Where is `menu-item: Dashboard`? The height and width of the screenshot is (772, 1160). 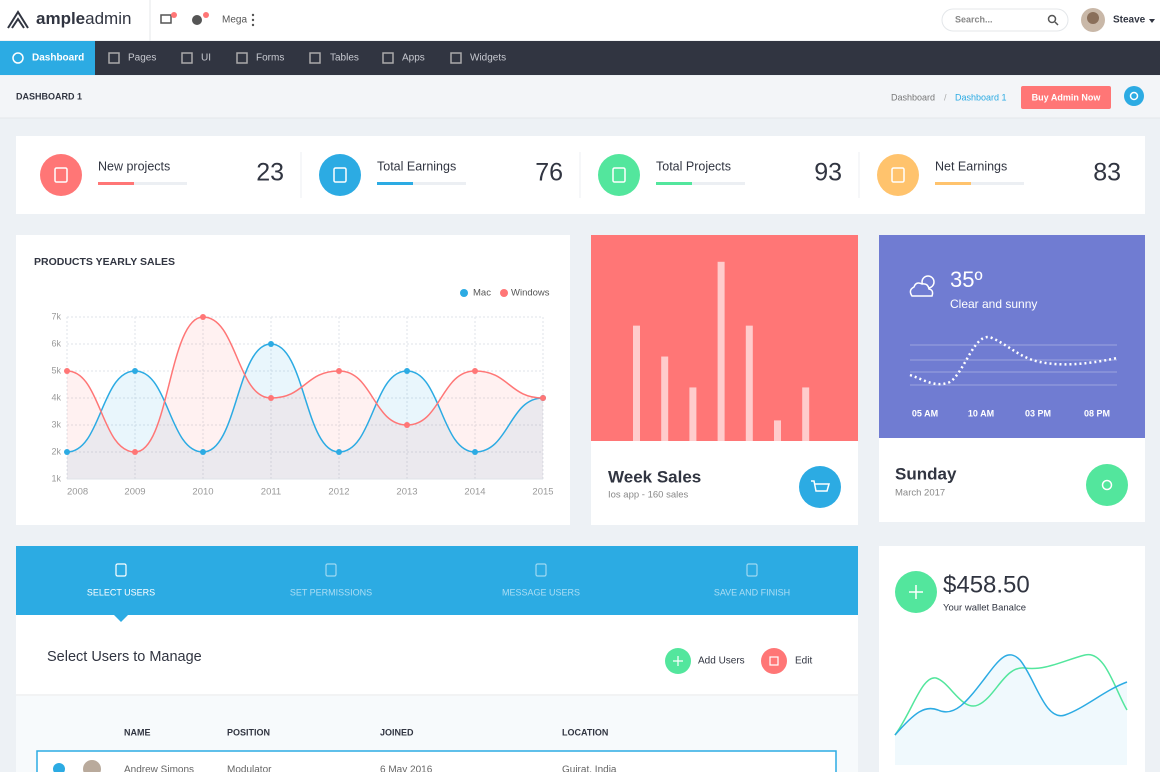
menu-item: Dashboard is located at coordinates (58, 58).